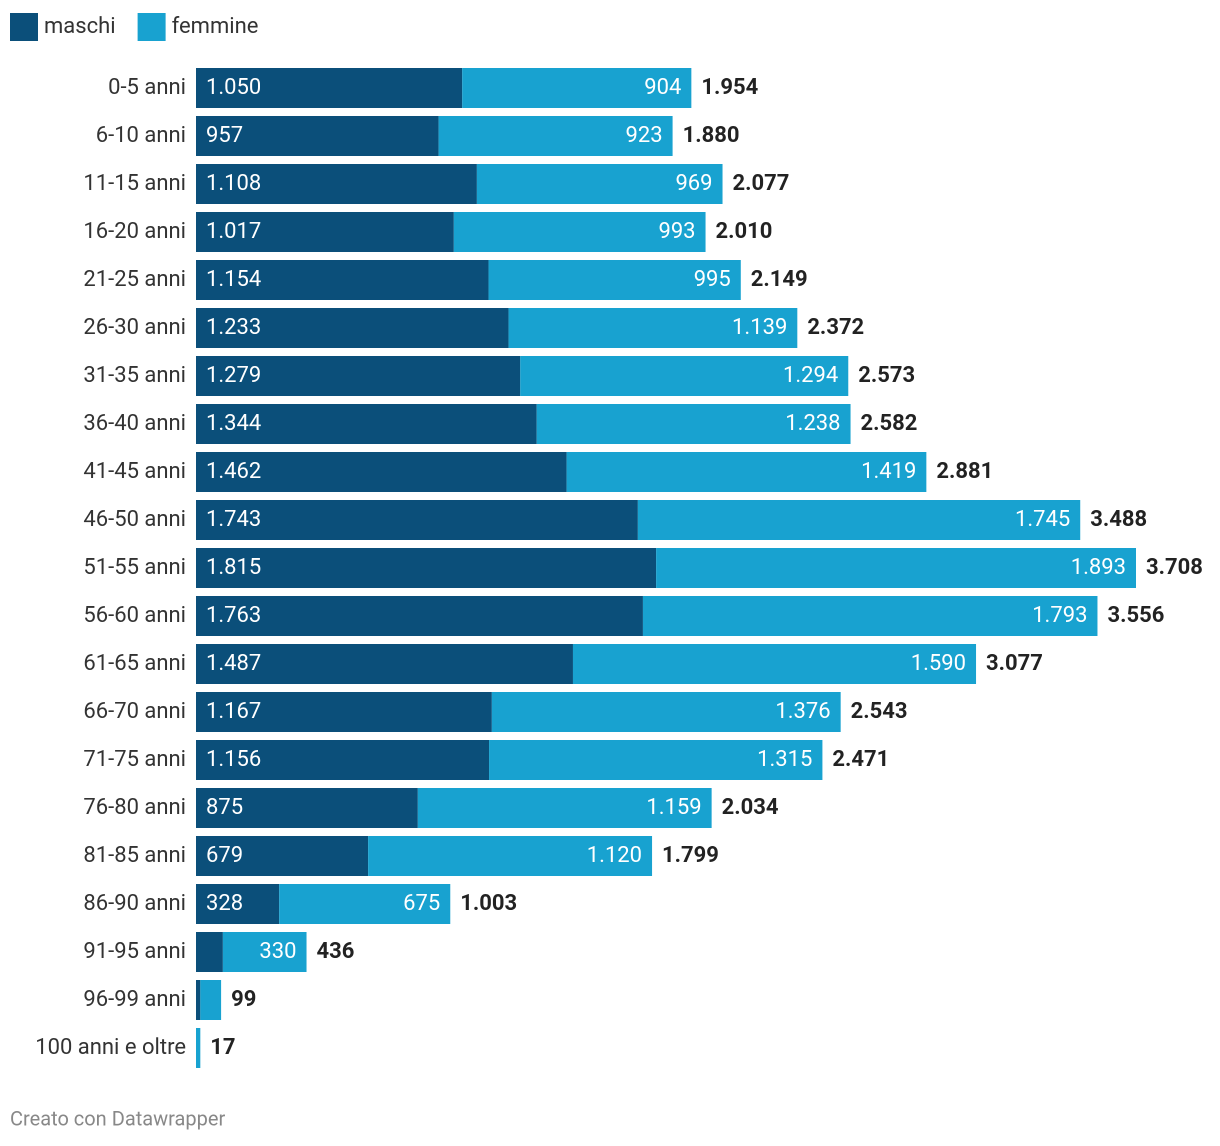 The width and height of the screenshot is (1220, 1146). What do you see at coordinates (690, 855) in the screenshot?
I see `total-label: 1.799` at bounding box center [690, 855].